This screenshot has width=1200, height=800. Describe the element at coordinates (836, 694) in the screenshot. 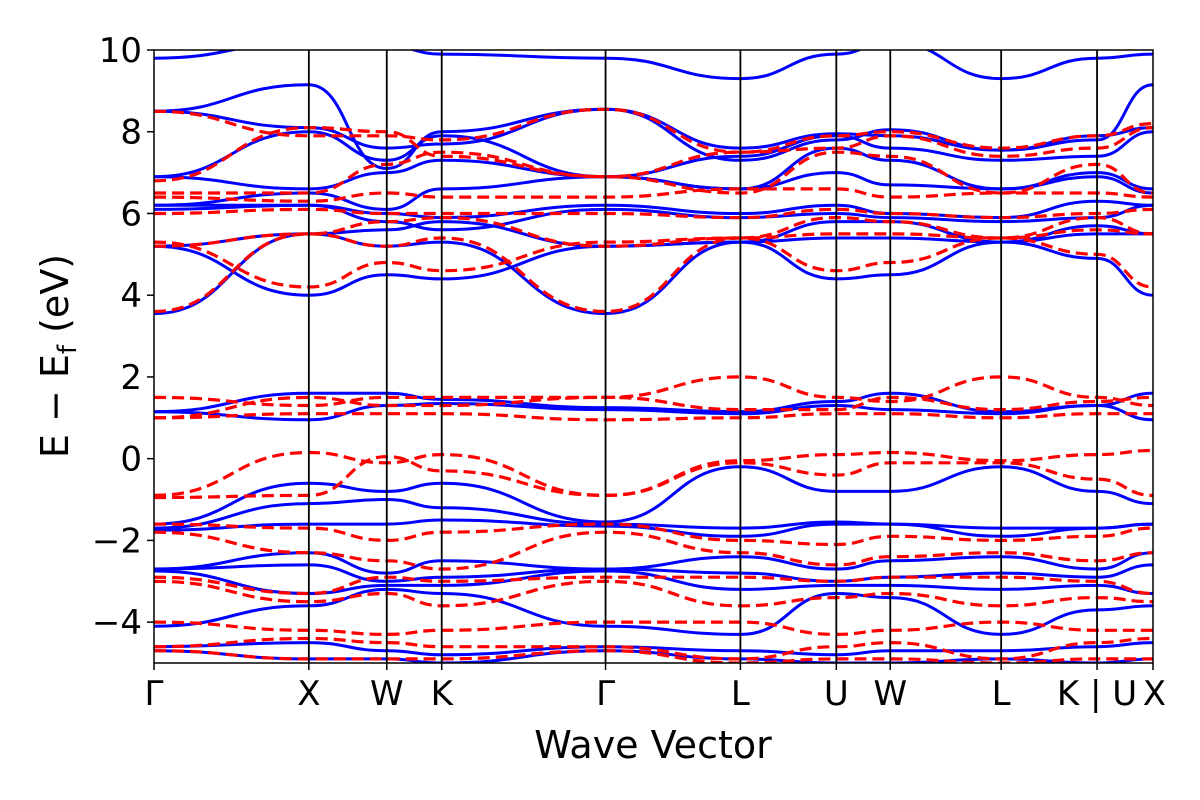

I see `x-tick-label: U` at that location.